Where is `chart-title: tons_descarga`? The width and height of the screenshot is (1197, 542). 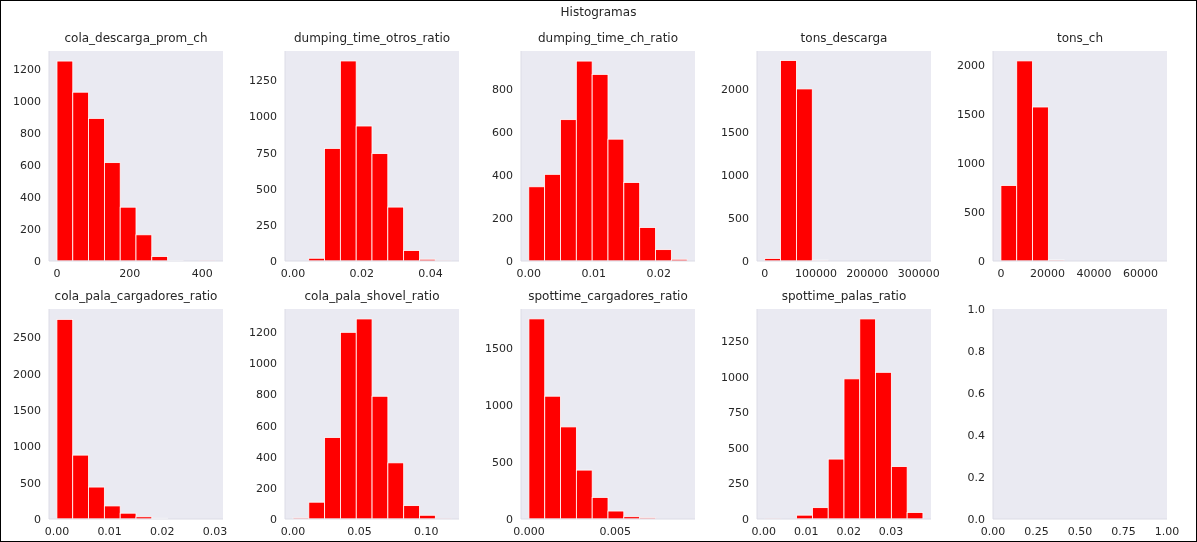 chart-title: tons_descarga is located at coordinates (844, 38).